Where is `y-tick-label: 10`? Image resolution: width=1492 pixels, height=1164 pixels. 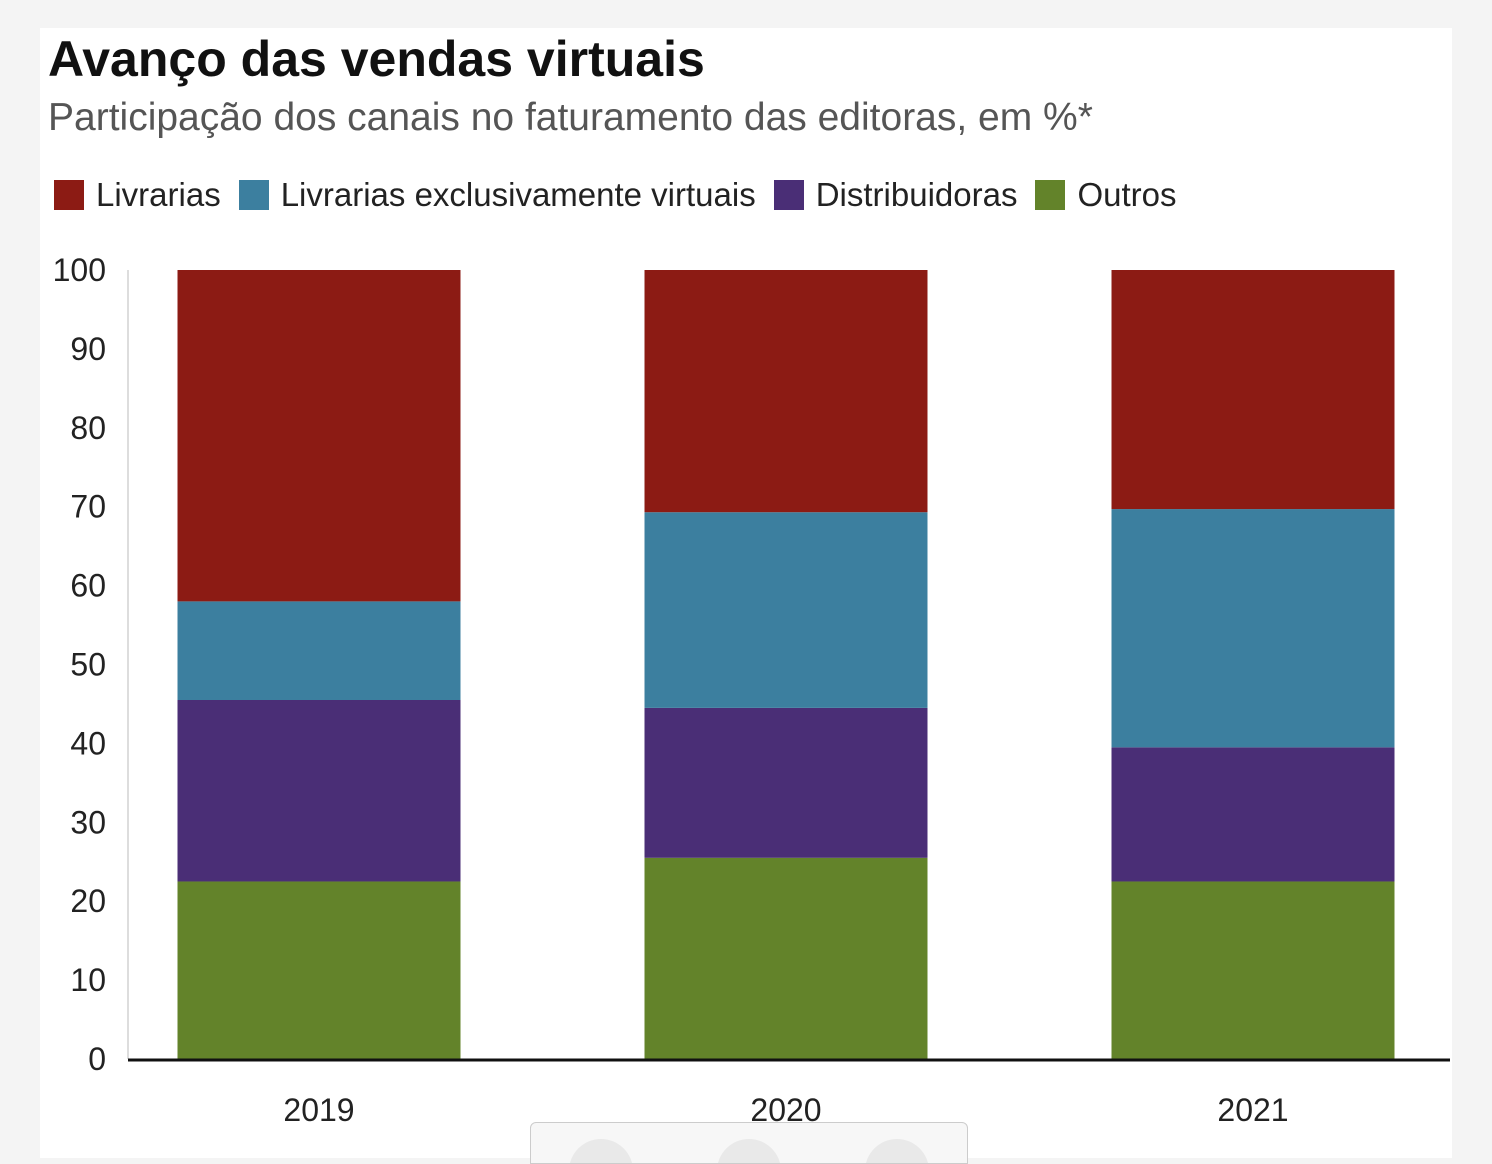
y-tick-label: 10 is located at coordinates (88, 980).